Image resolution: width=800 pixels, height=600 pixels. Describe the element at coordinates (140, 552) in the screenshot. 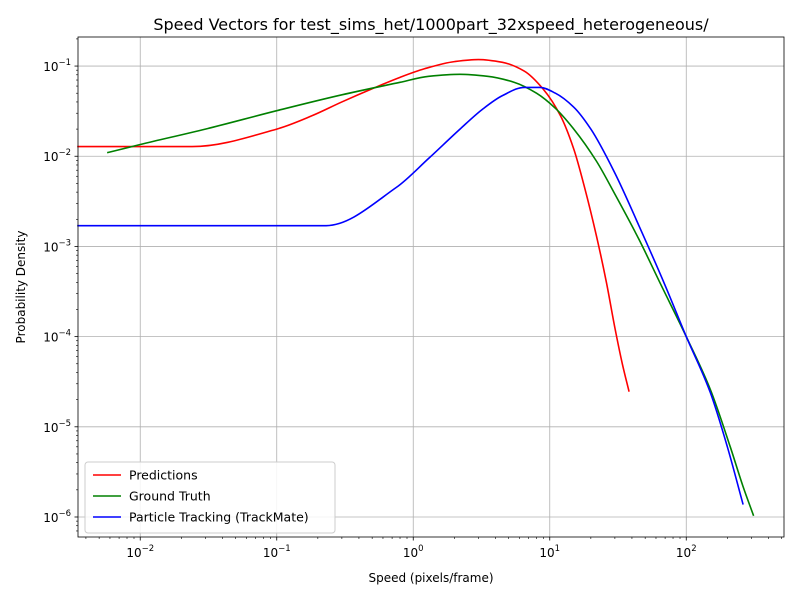

I see `x-tick-label: 10⁻²` at that location.